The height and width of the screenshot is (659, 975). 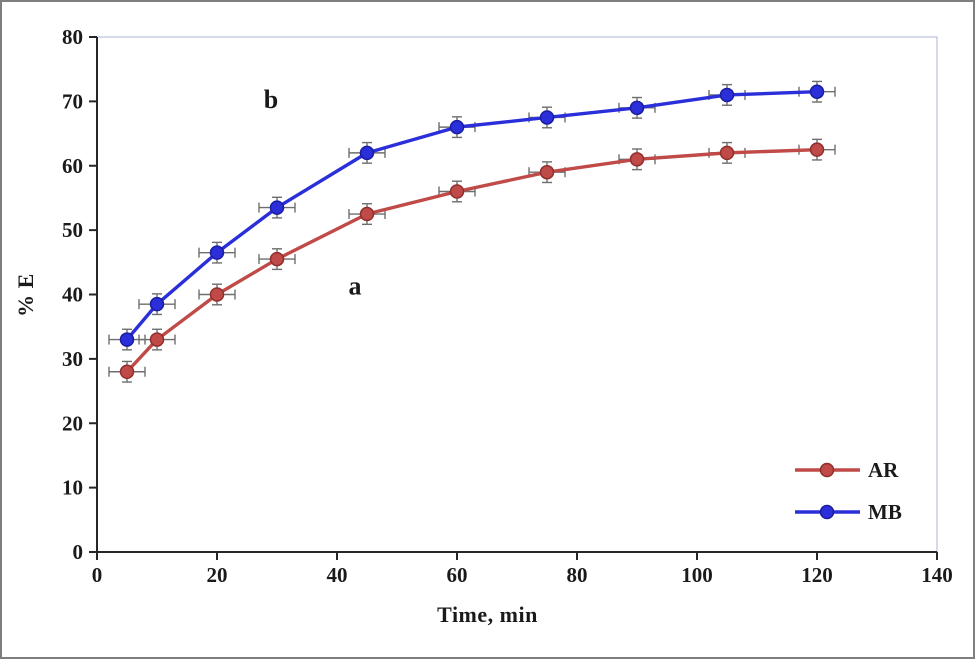 I want to click on y-tick-label: 20, so click(x=72, y=423).